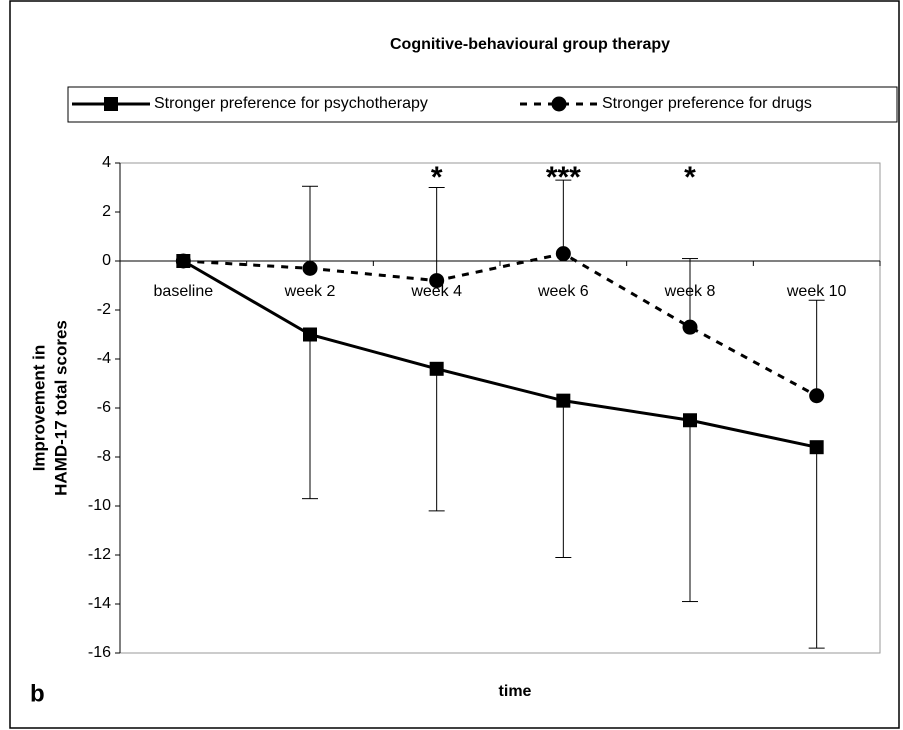 The image size is (903, 730). What do you see at coordinates (49, 408) in the screenshot?
I see `y-axis-label: Improvement in HAMD-17 total scores` at bounding box center [49, 408].